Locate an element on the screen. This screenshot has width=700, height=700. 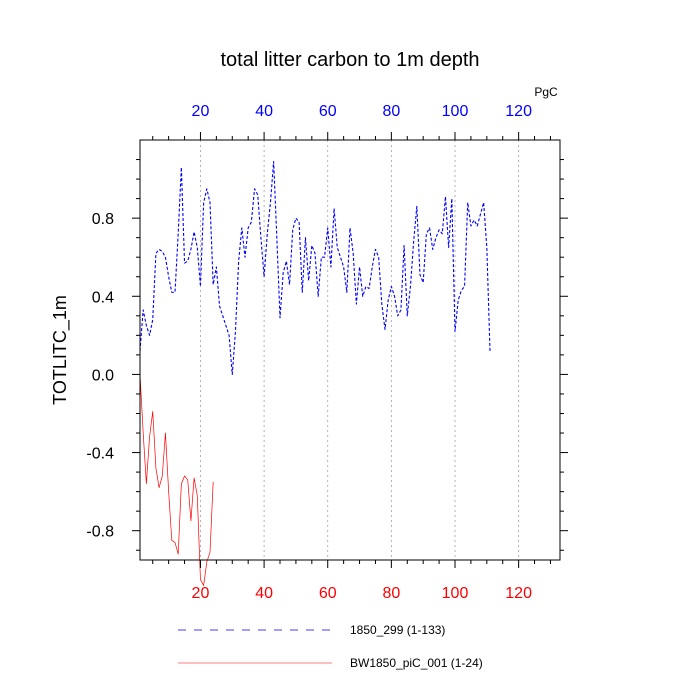
y-tick-label: -0.8 is located at coordinates (100, 532).